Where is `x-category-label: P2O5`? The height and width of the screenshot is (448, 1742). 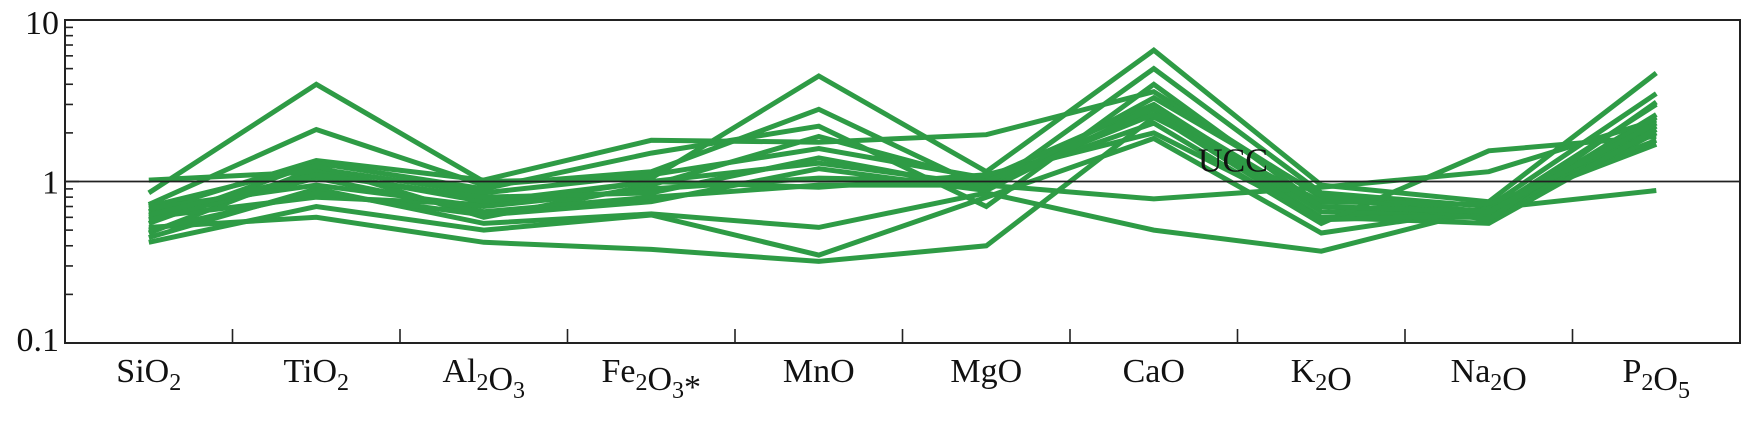
x-category-label: P2O5 is located at coordinates (1656, 378).